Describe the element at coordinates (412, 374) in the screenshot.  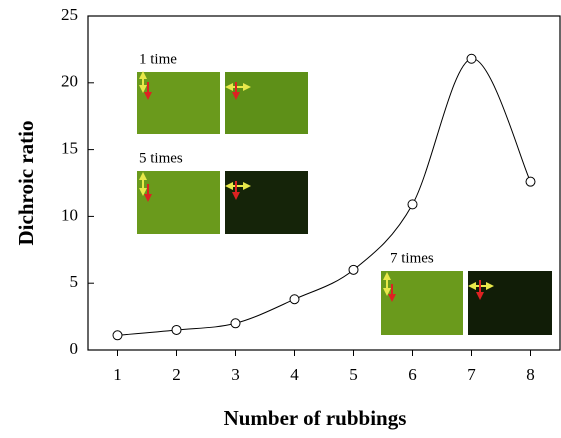
I see `x-tick-label: 6` at that location.